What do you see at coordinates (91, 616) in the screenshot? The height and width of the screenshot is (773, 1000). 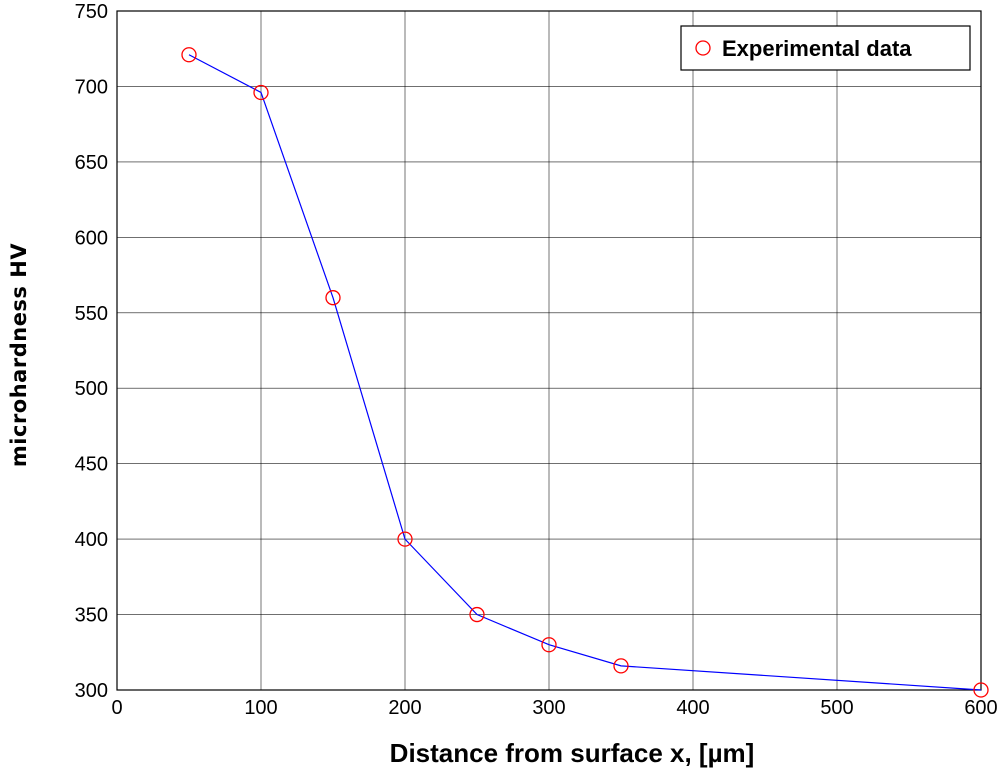 I see `y-tick-label: 350` at bounding box center [91, 616].